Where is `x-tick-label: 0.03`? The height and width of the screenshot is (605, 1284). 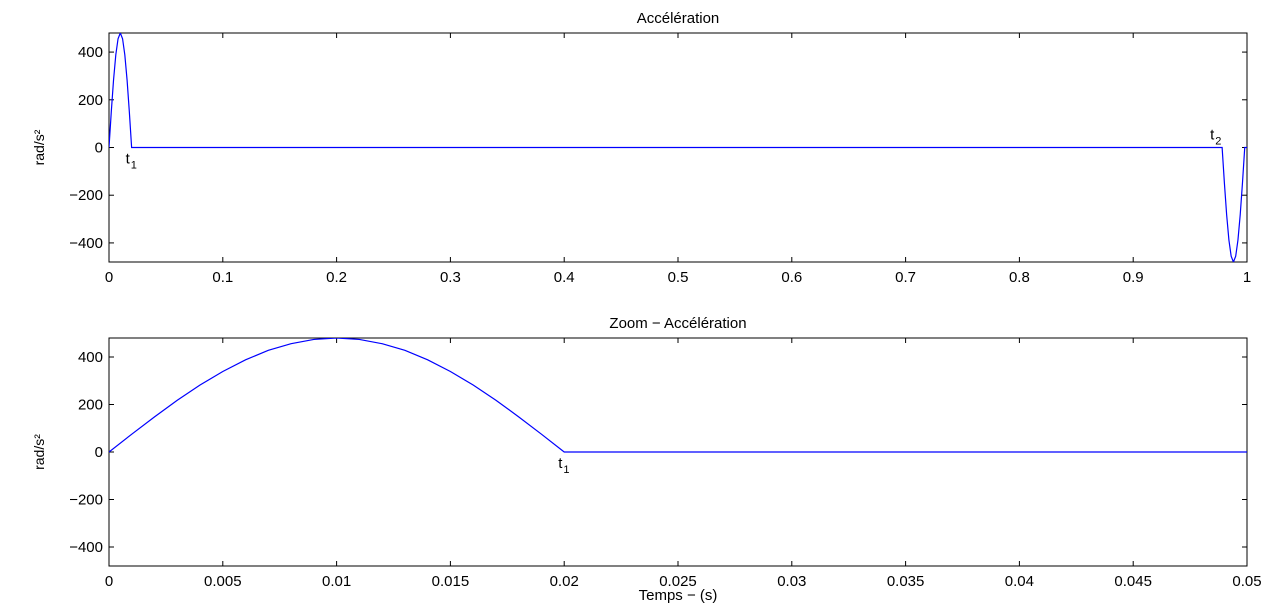
x-tick-label: 0.03 is located at coordinates (791, 581).